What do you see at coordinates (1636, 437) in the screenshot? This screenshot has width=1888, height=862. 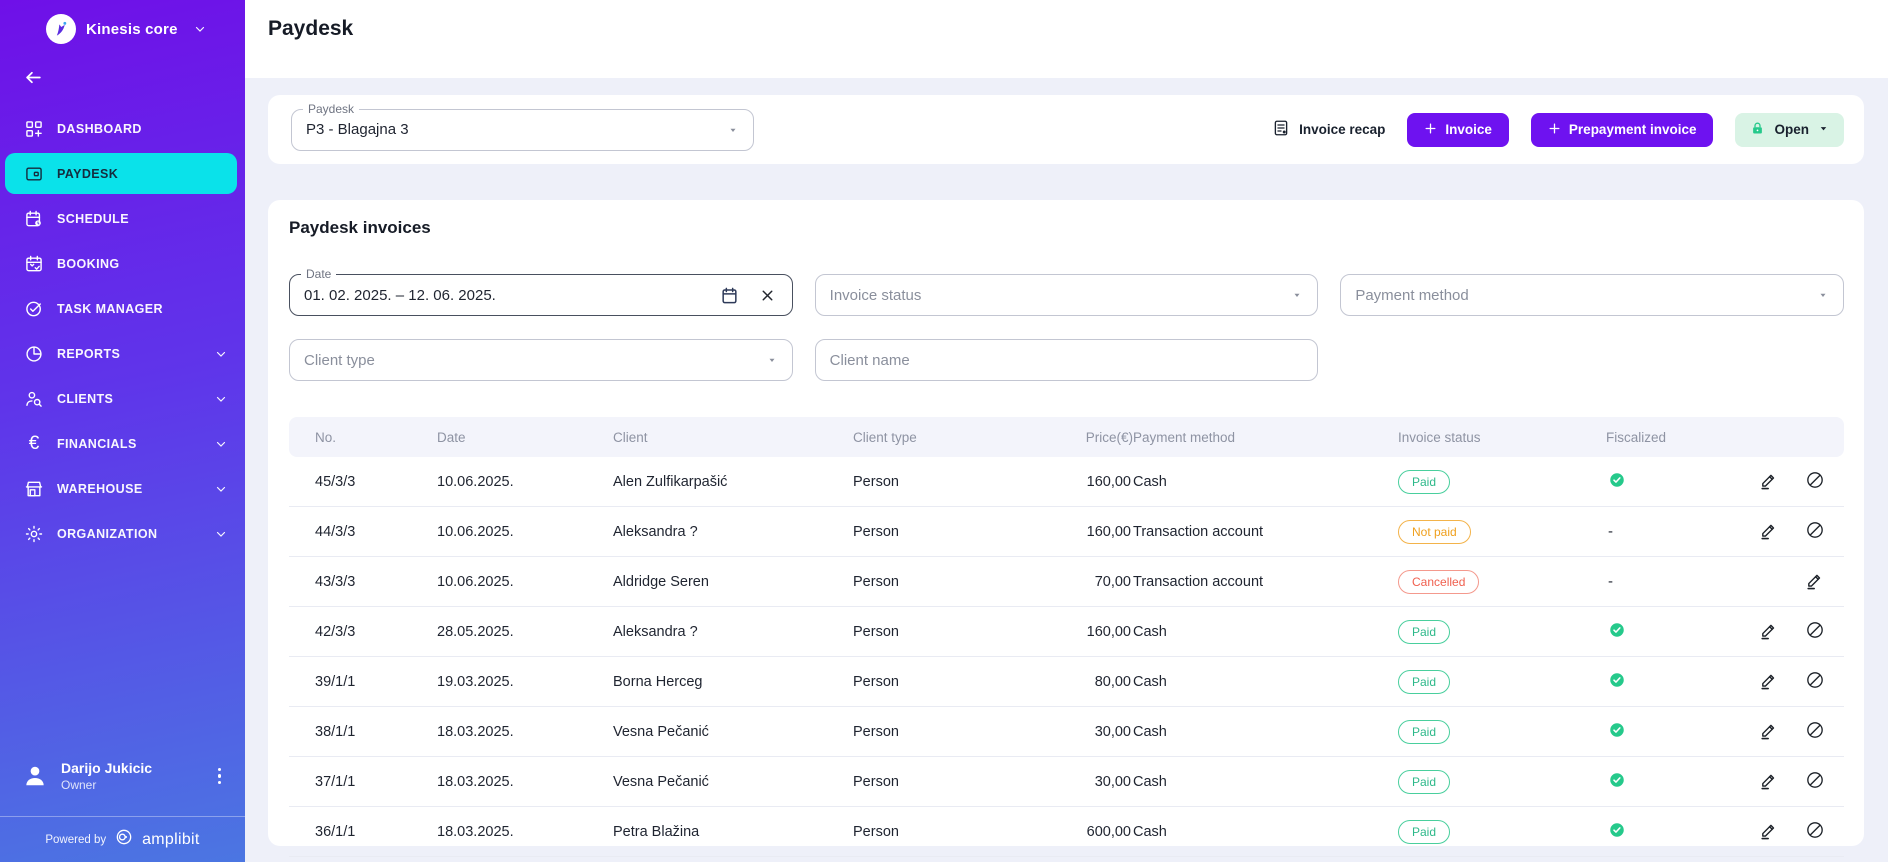 I see `column-header: Fiscalized` at bounding box center [1636, 437].